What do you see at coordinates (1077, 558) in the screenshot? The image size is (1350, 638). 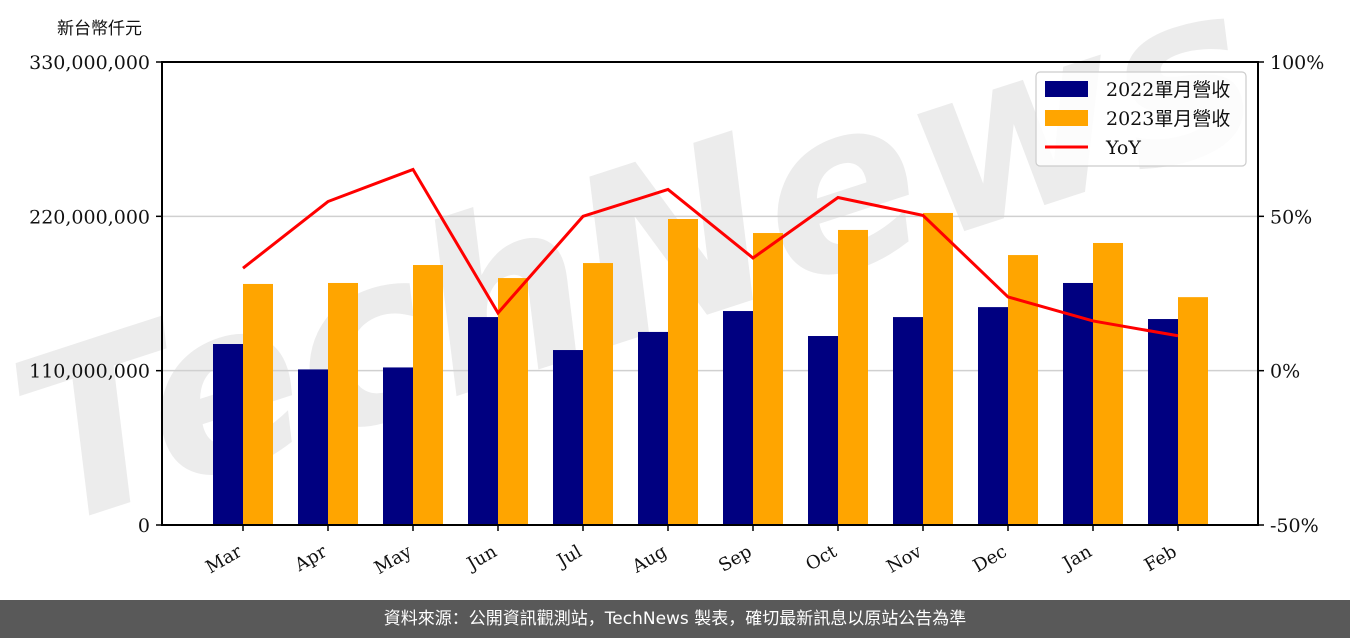 I see `x-tick-label: Jan` at bounding box center [1077, 558].